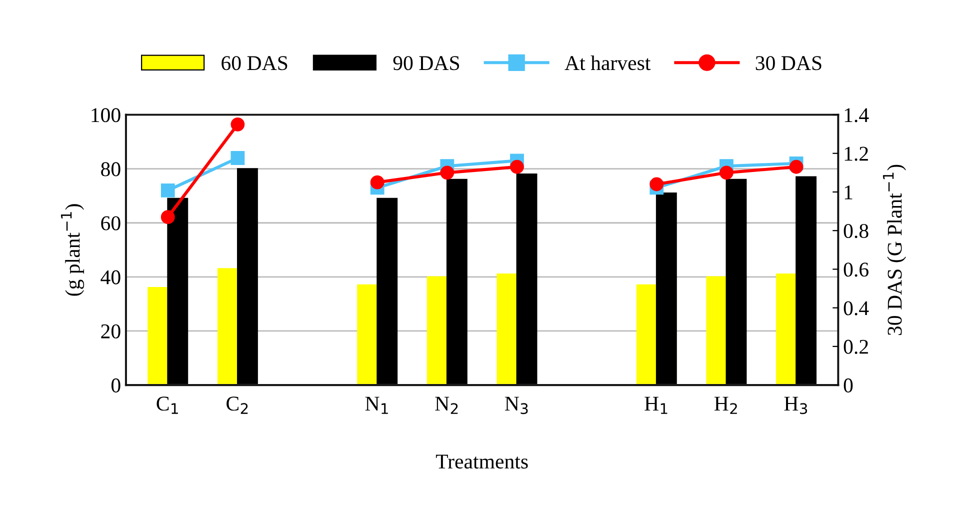  I want to click on y2-tick-label: 1.2, so click(856, 153).